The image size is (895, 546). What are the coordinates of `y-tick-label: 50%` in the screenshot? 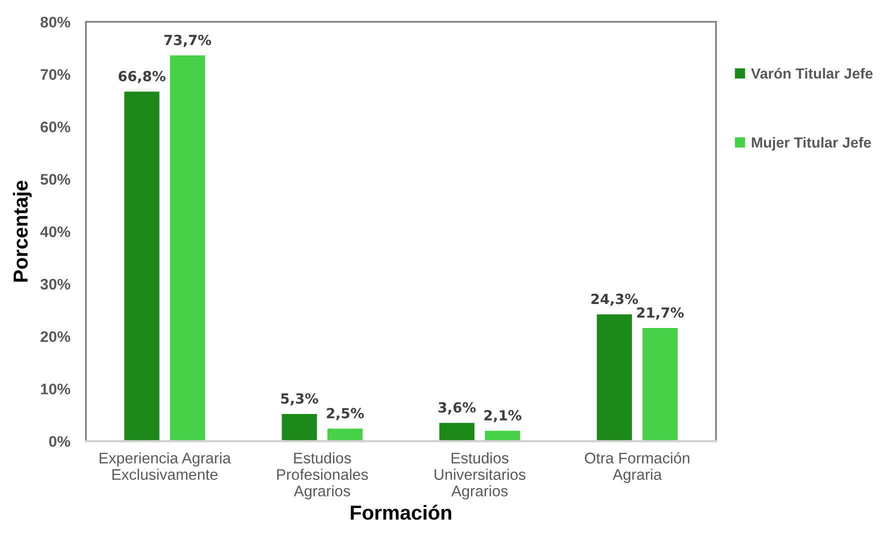 It's located at (55, 179).